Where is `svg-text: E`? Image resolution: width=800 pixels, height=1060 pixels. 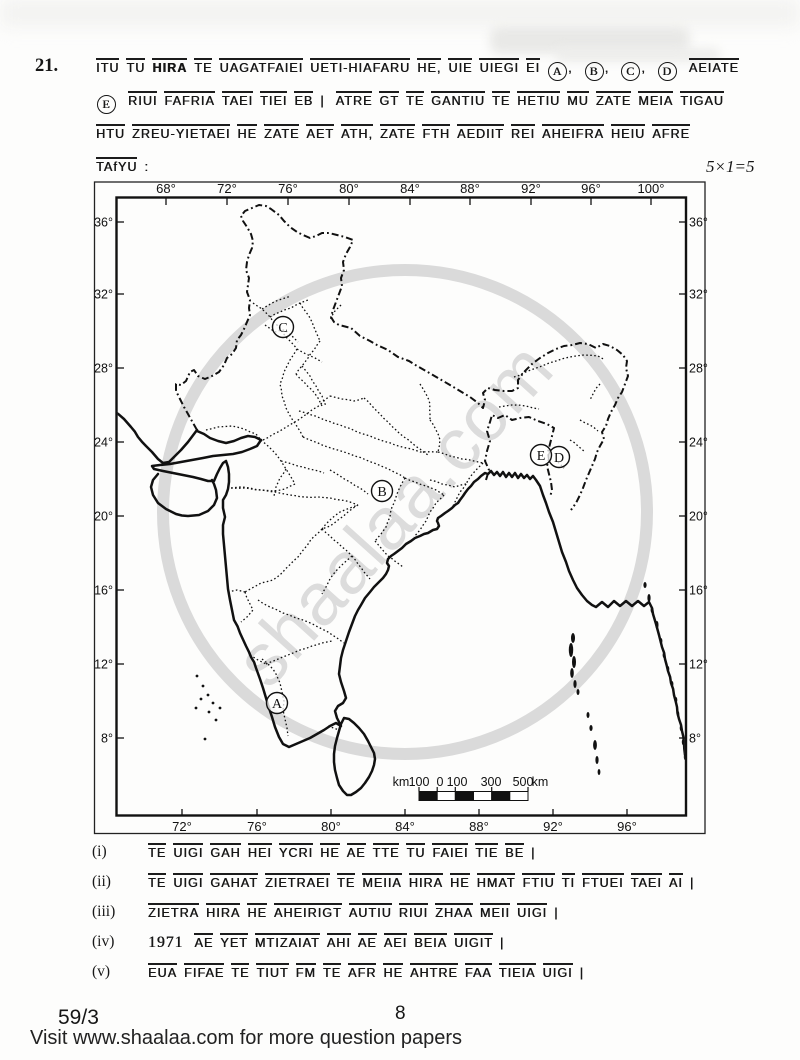 svg-text: E is located at coordinates (541, 456).